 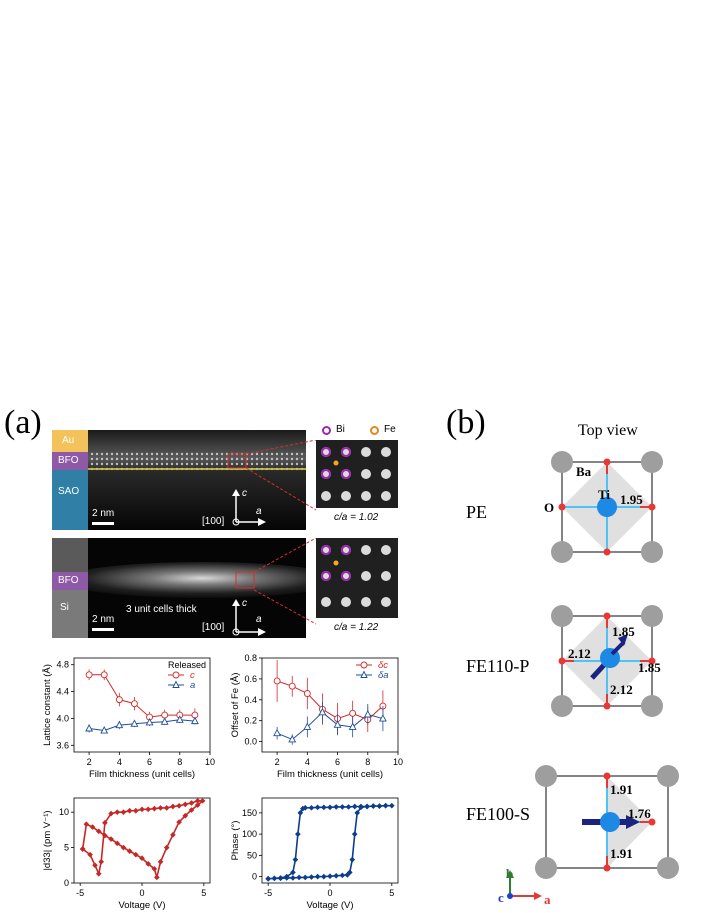 What do you see at coordinates (70, 555) in the screenshot?
I see `layer-top-gray` at bounding box center [70, 555].